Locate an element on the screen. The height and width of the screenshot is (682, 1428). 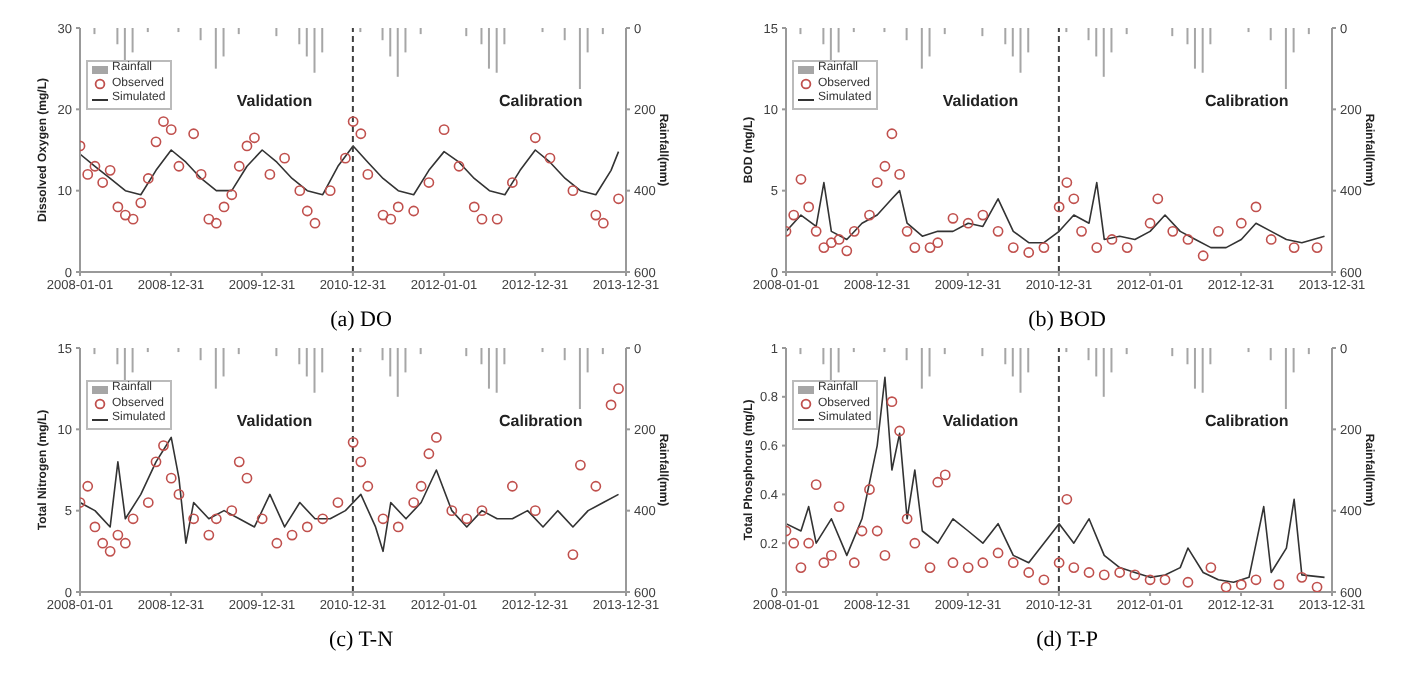
text: (d) T-P is located at coordinates (1067, 640).